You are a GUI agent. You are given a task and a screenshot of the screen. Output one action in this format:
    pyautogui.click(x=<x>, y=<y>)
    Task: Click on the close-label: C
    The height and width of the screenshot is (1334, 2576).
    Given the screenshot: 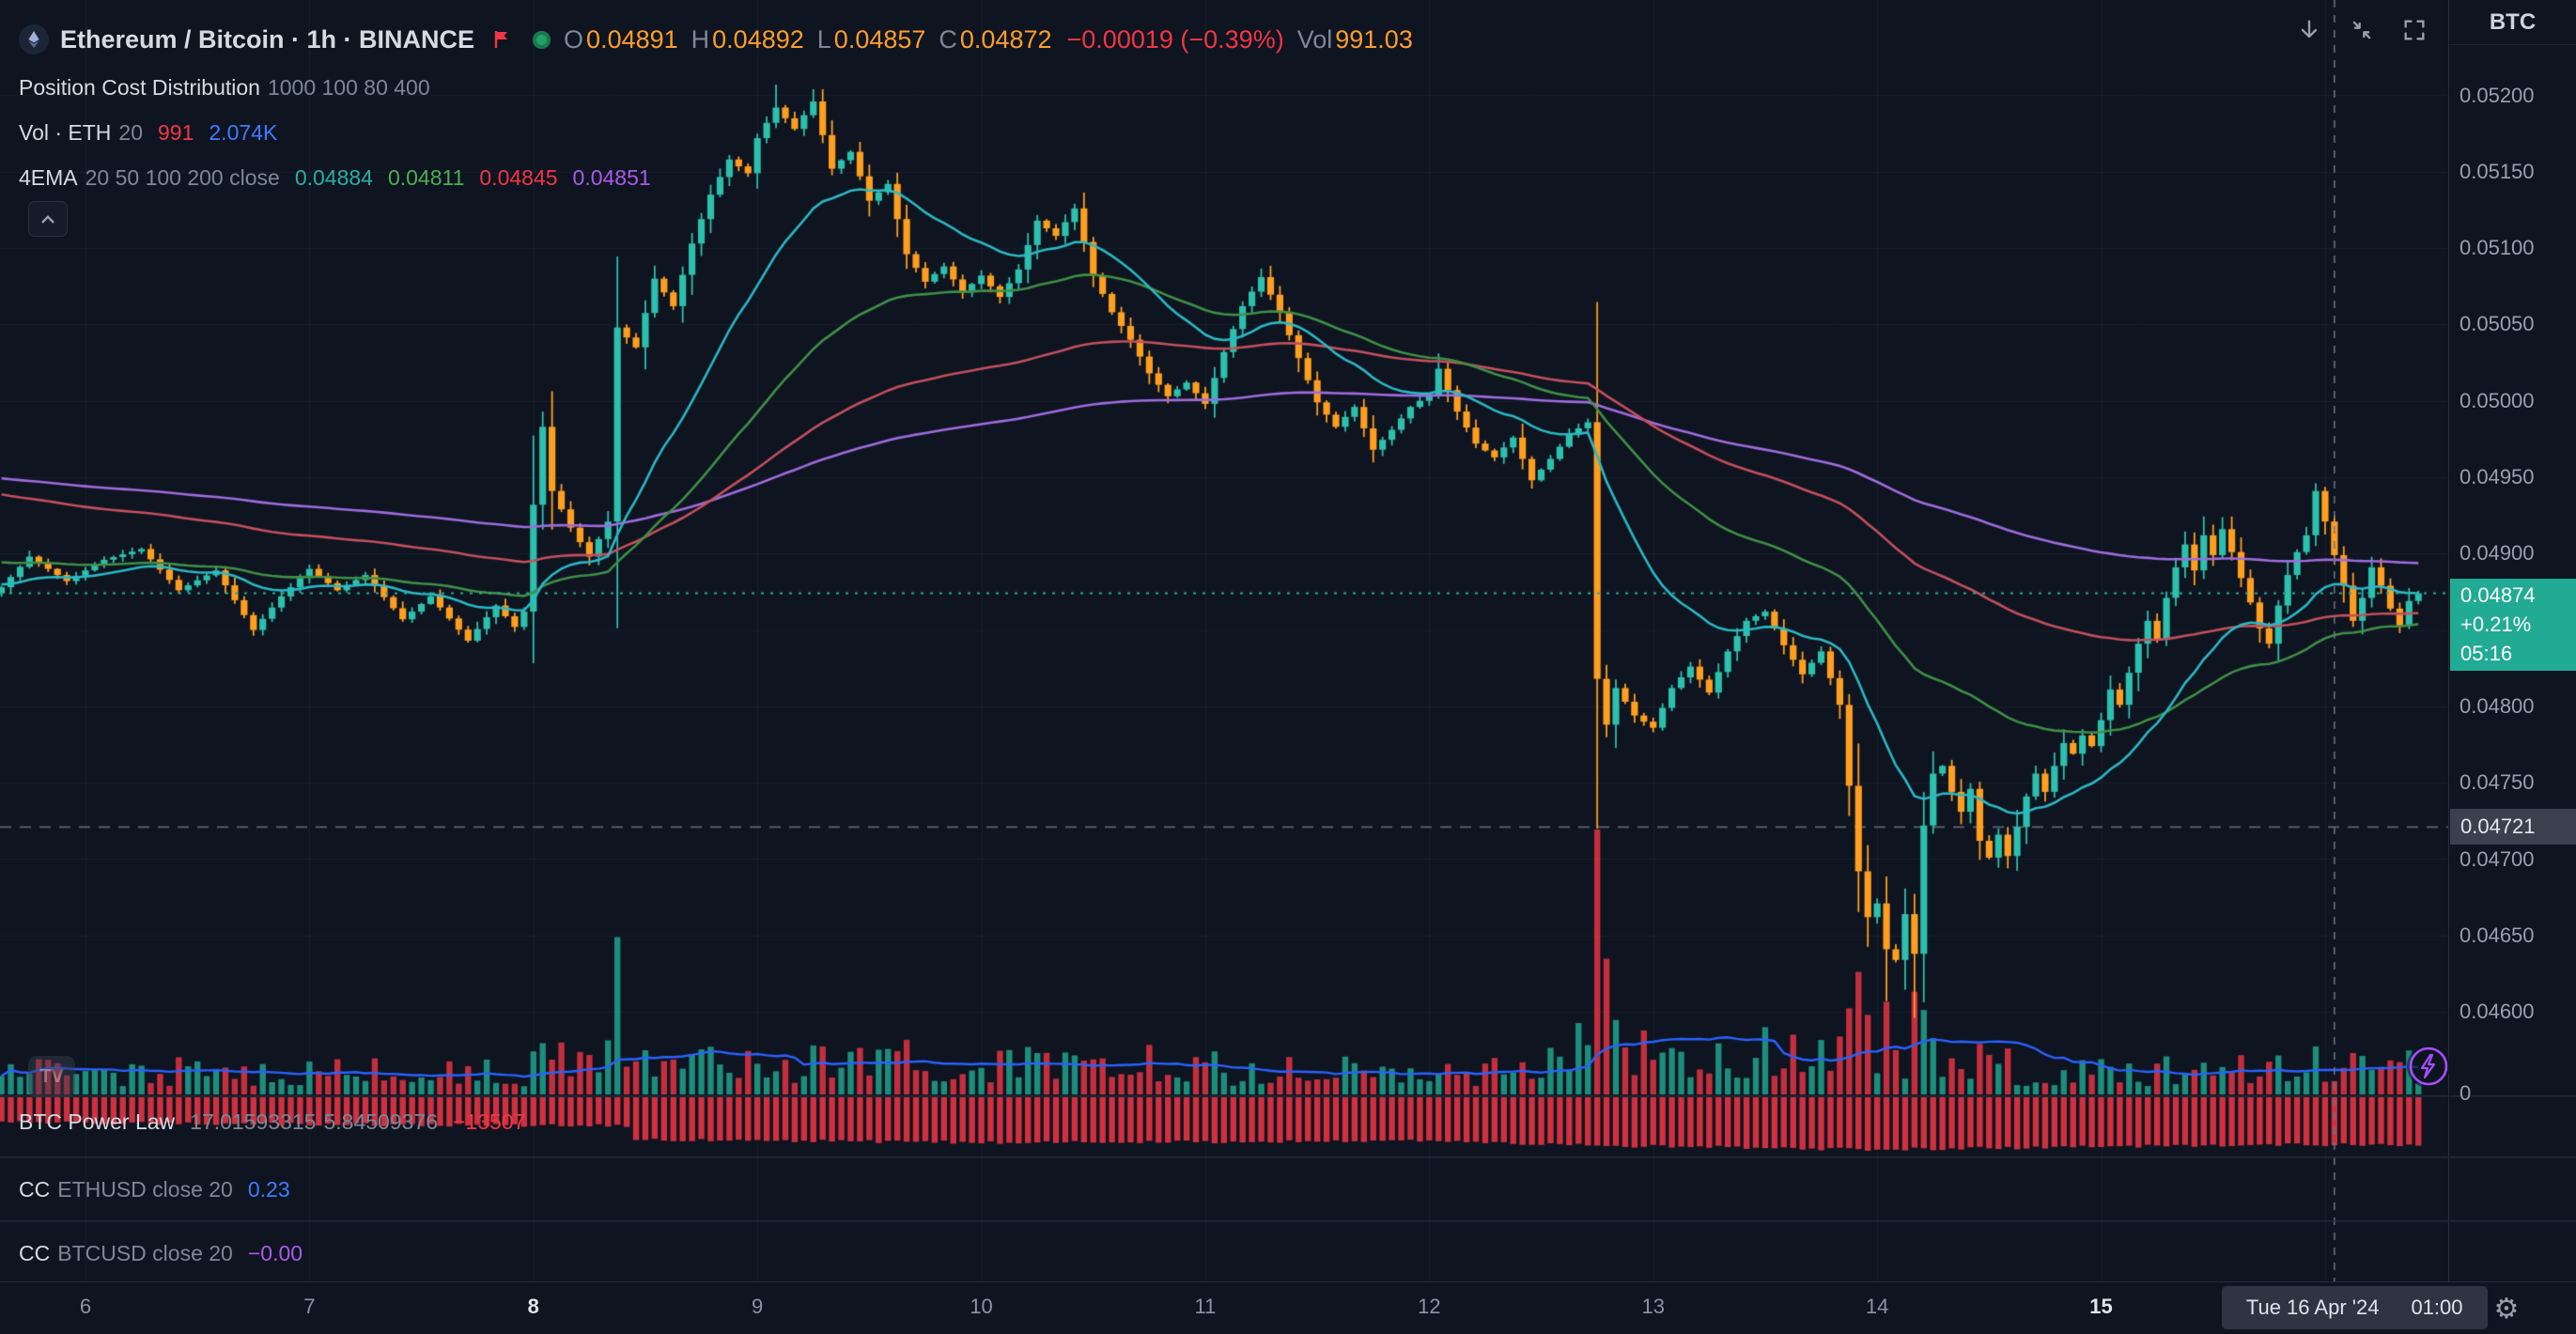 What is the action you would take?
    pyautogui.click(x=948, y=39)
    